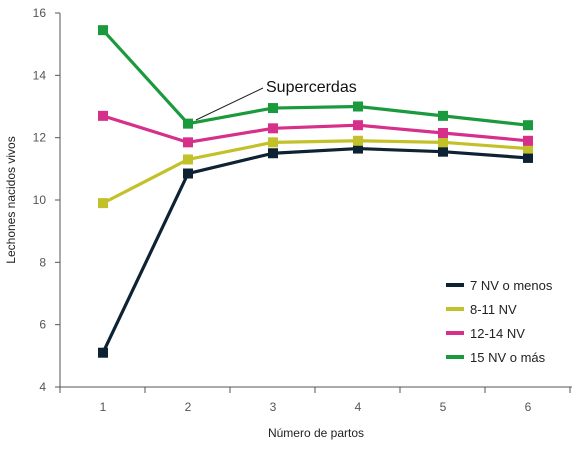  What do you see at coordinates (40, 138) in the screenshot?
I see `y-tick-label: 12` at bounding box center [40, 138].